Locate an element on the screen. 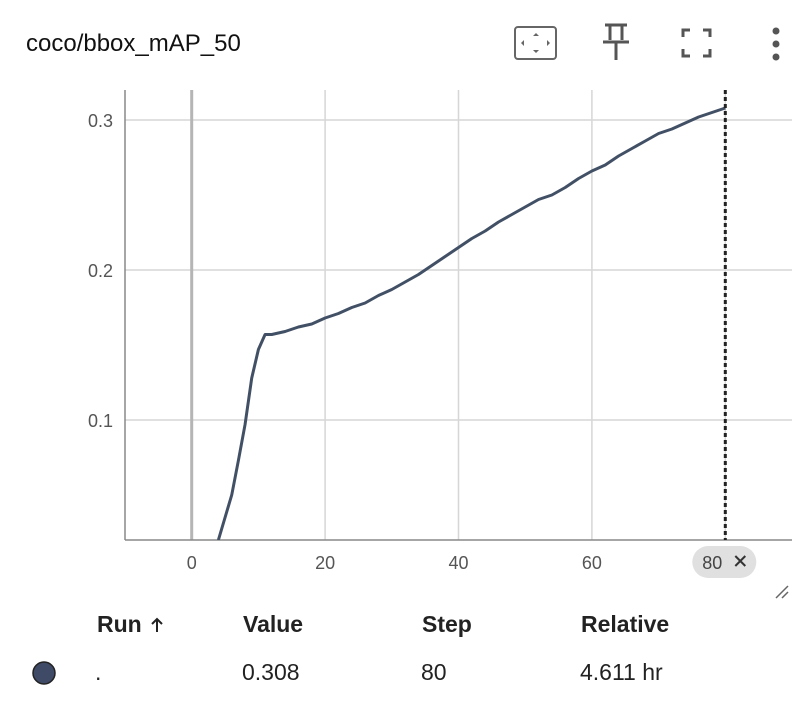 Image resolution: width=802 pixels, height=714 pixels. x-tick-label: 40 is located at coordinates (458, 563).